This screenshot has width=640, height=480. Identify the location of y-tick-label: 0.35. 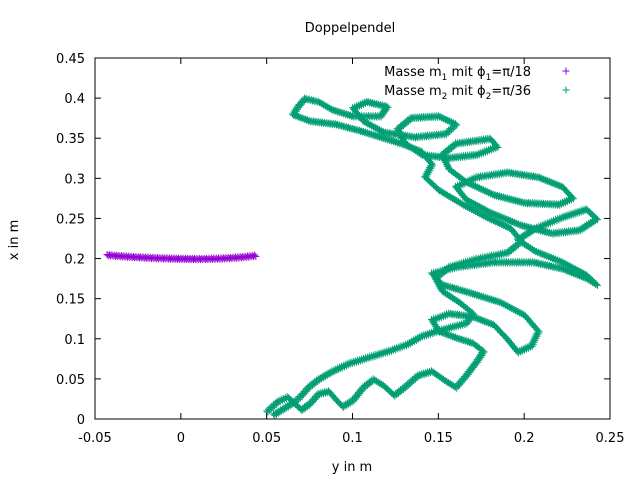
(70, 139).